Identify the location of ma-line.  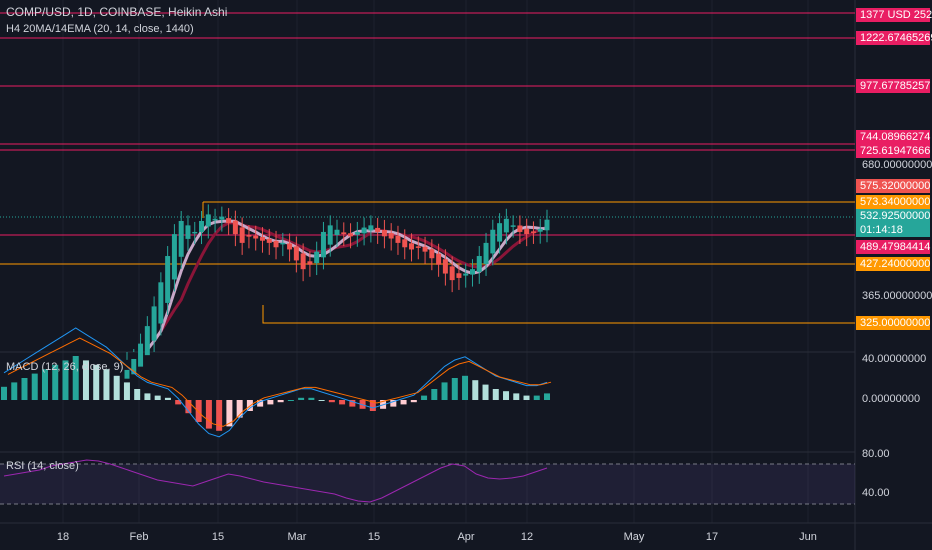
(347, 285).